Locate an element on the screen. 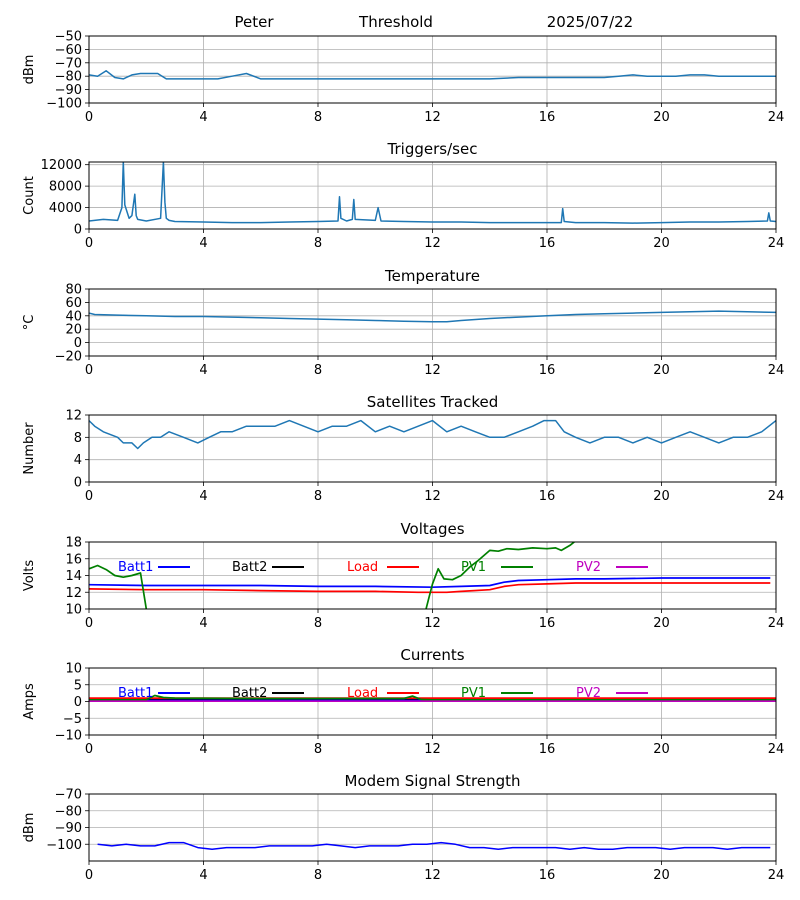  y-tick-label: 40 is located at coordinates (73, 316).